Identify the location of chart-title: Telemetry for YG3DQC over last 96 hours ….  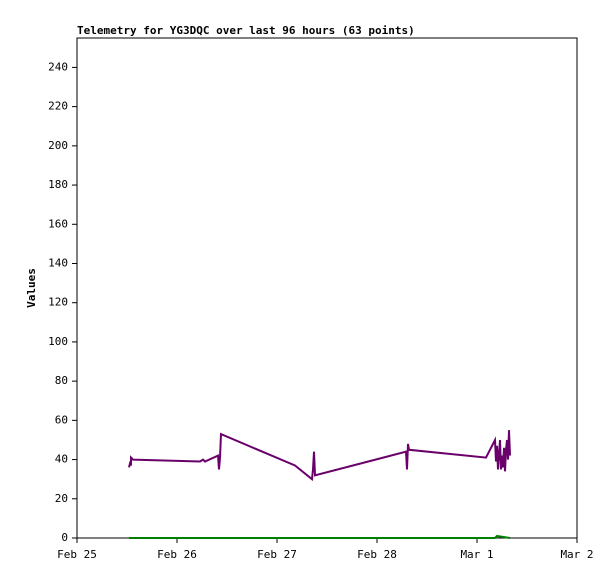
(246, 30).